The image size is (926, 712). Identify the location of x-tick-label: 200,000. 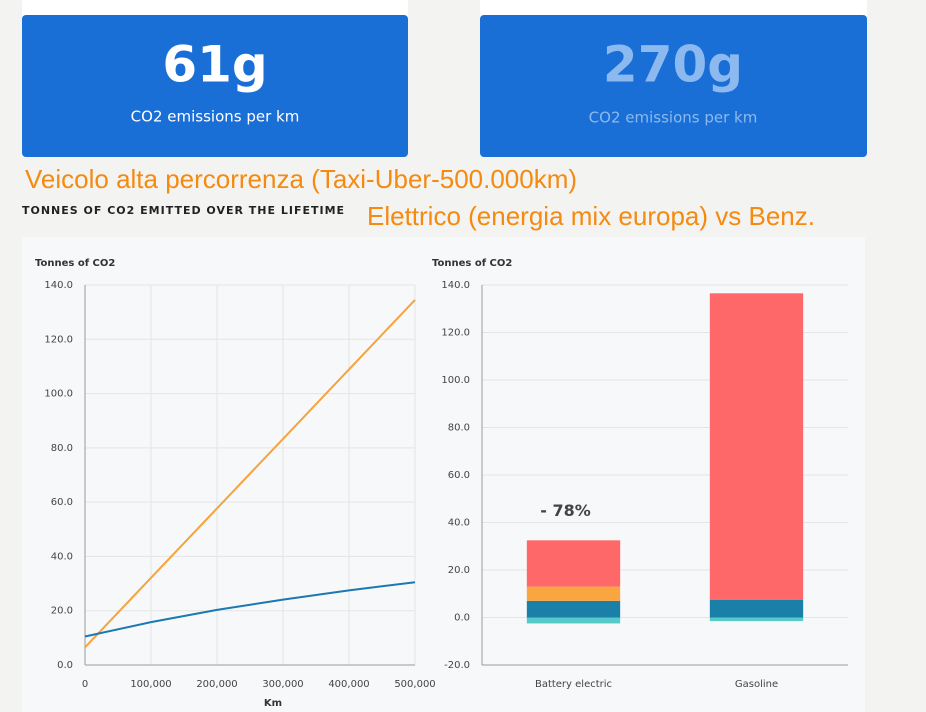
(216, 684).